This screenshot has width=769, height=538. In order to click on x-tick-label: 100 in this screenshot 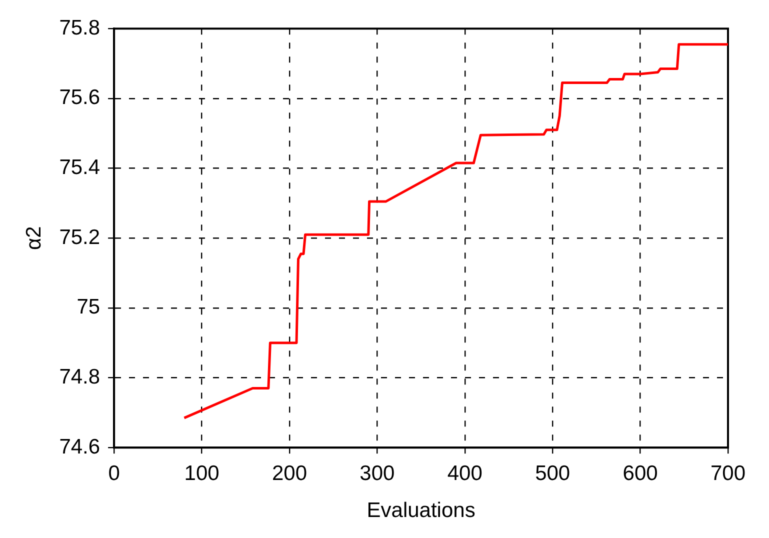, I will do `click(202, 473)`.